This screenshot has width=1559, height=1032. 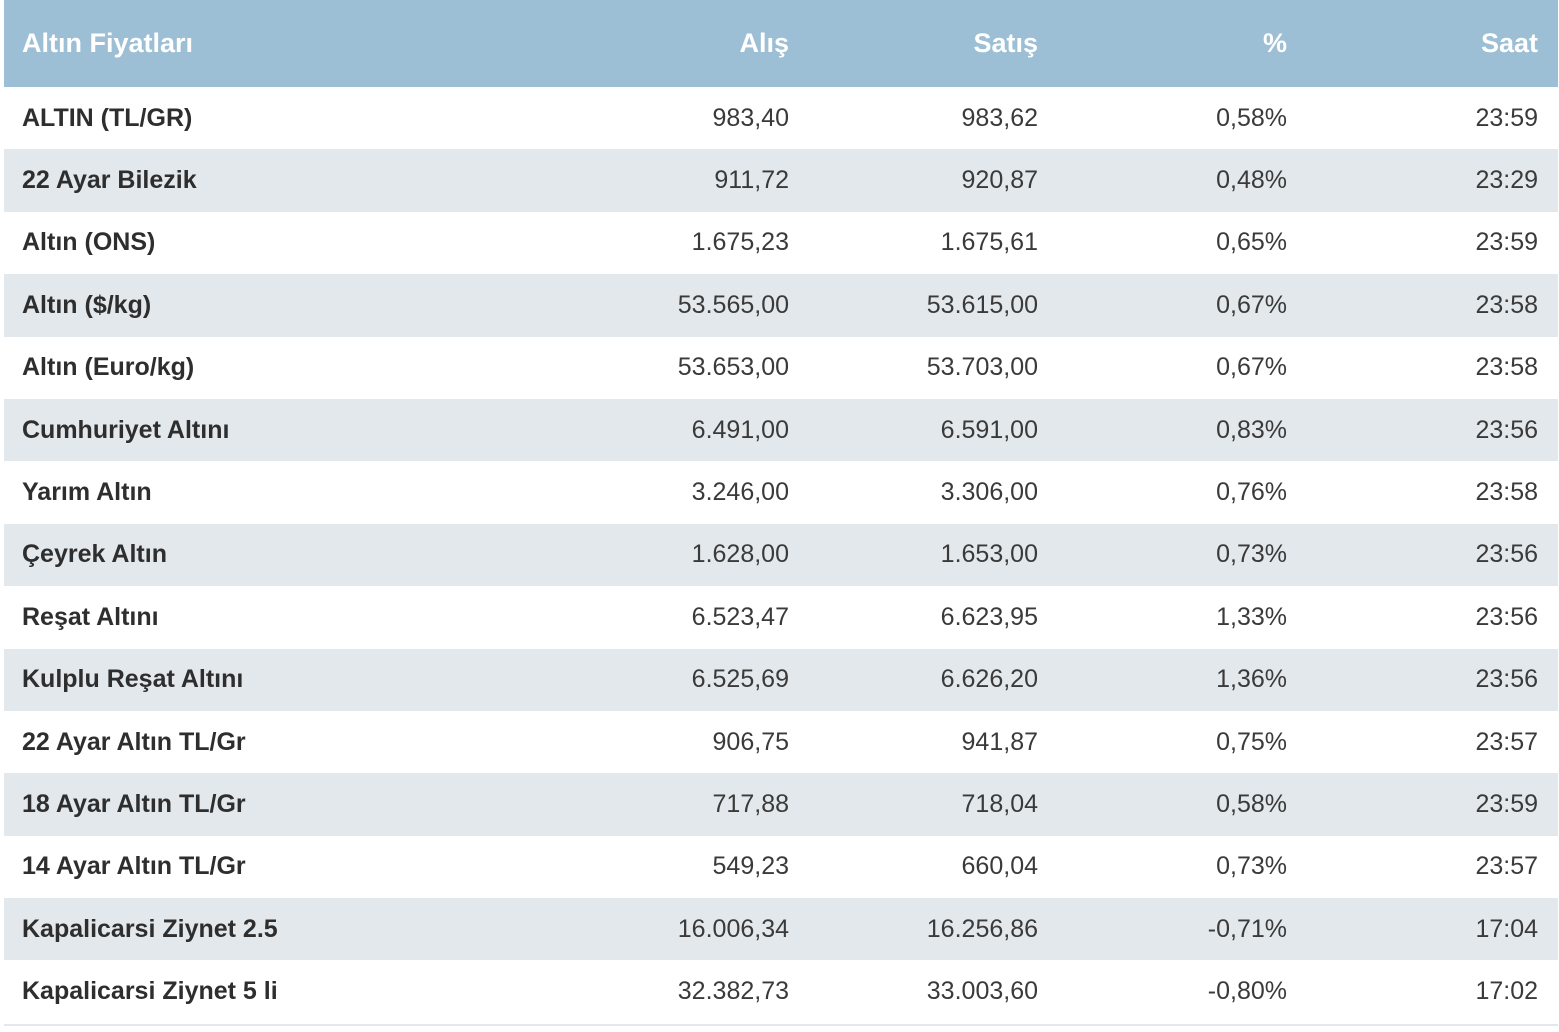 I want to click on row-buy-cell: 549,23, so click(x=750, y=866).